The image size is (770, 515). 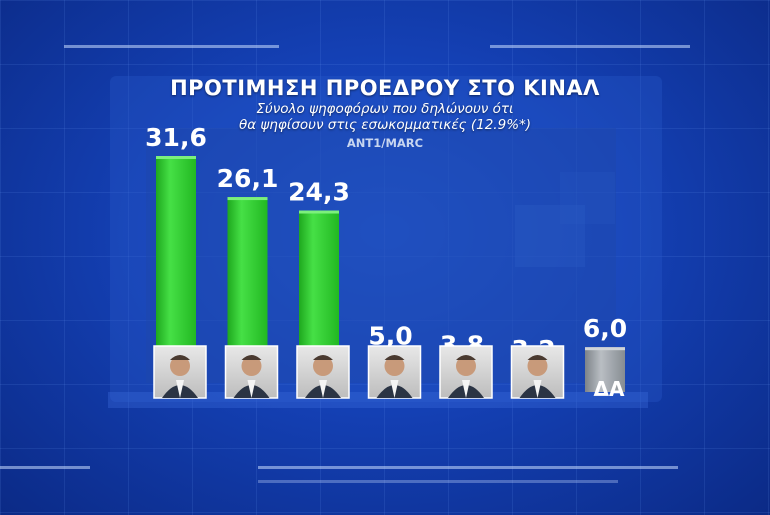 What do you see at coordinates (319, 192) in the screenshot?
I see `bar-value-label-3: 24,3` at bounding box center [319, 192].